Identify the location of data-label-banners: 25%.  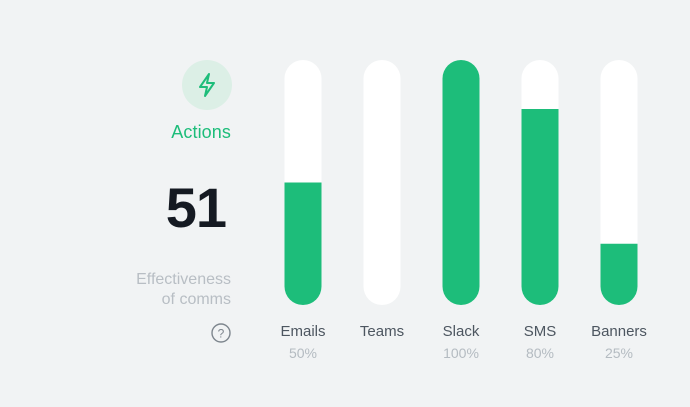
(619, 353).